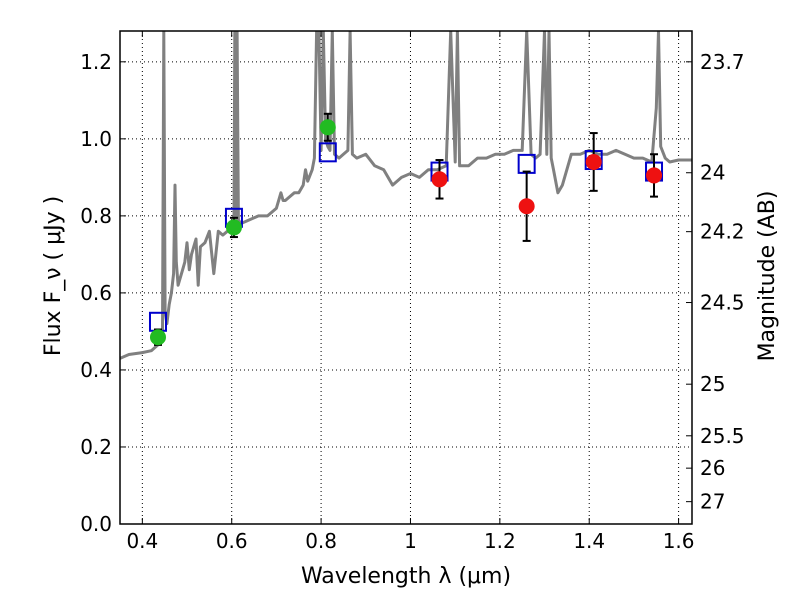 The image size is (800, 604). What do you see at coordinates (500, 541) in the screenshot?
I see `x-tick-label: 1.2` at bounding box center [500, 541].